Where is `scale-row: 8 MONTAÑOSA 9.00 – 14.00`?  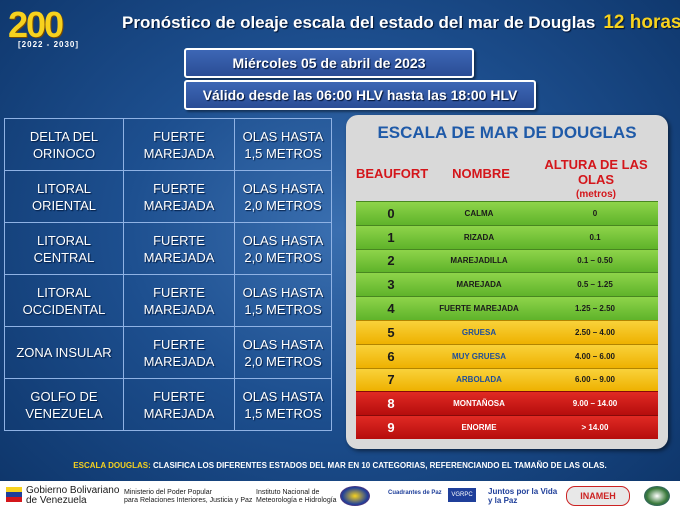 scale-row: 8 MONTAÑOSA 9.00 – 14.00 is located at coordinates (507, 403).